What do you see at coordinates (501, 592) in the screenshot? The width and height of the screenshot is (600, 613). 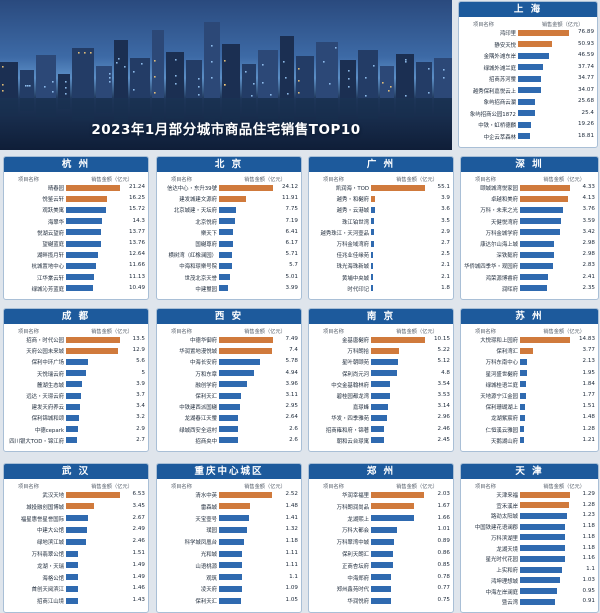 I see `bar-label: 中海左岸澜庭` at bounding box center [501, 592].